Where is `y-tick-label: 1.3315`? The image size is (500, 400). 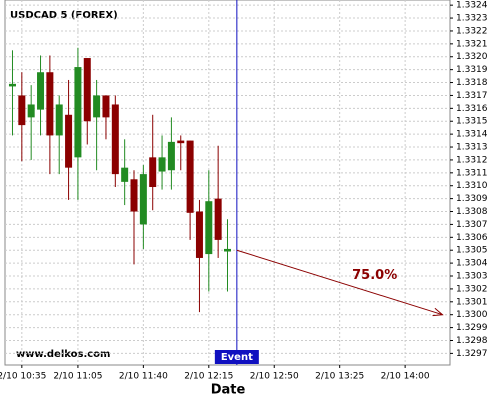 y-tick-label: 1.3315 is located at coordinates (472, 122).